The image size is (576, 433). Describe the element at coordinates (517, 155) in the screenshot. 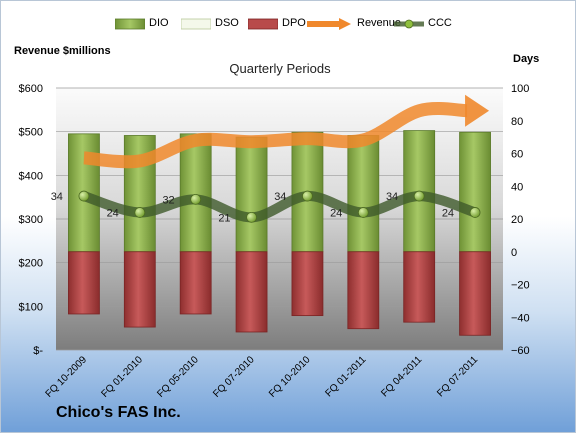

I see `right-tick-label: 60` at that location.